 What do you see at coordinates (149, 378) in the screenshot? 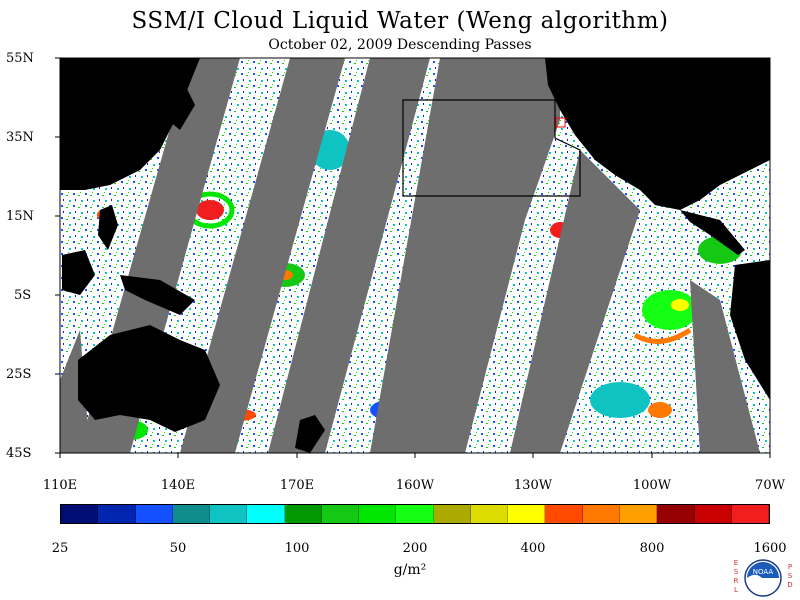
I see `landmass-australia` at bounding box center [149, 378].